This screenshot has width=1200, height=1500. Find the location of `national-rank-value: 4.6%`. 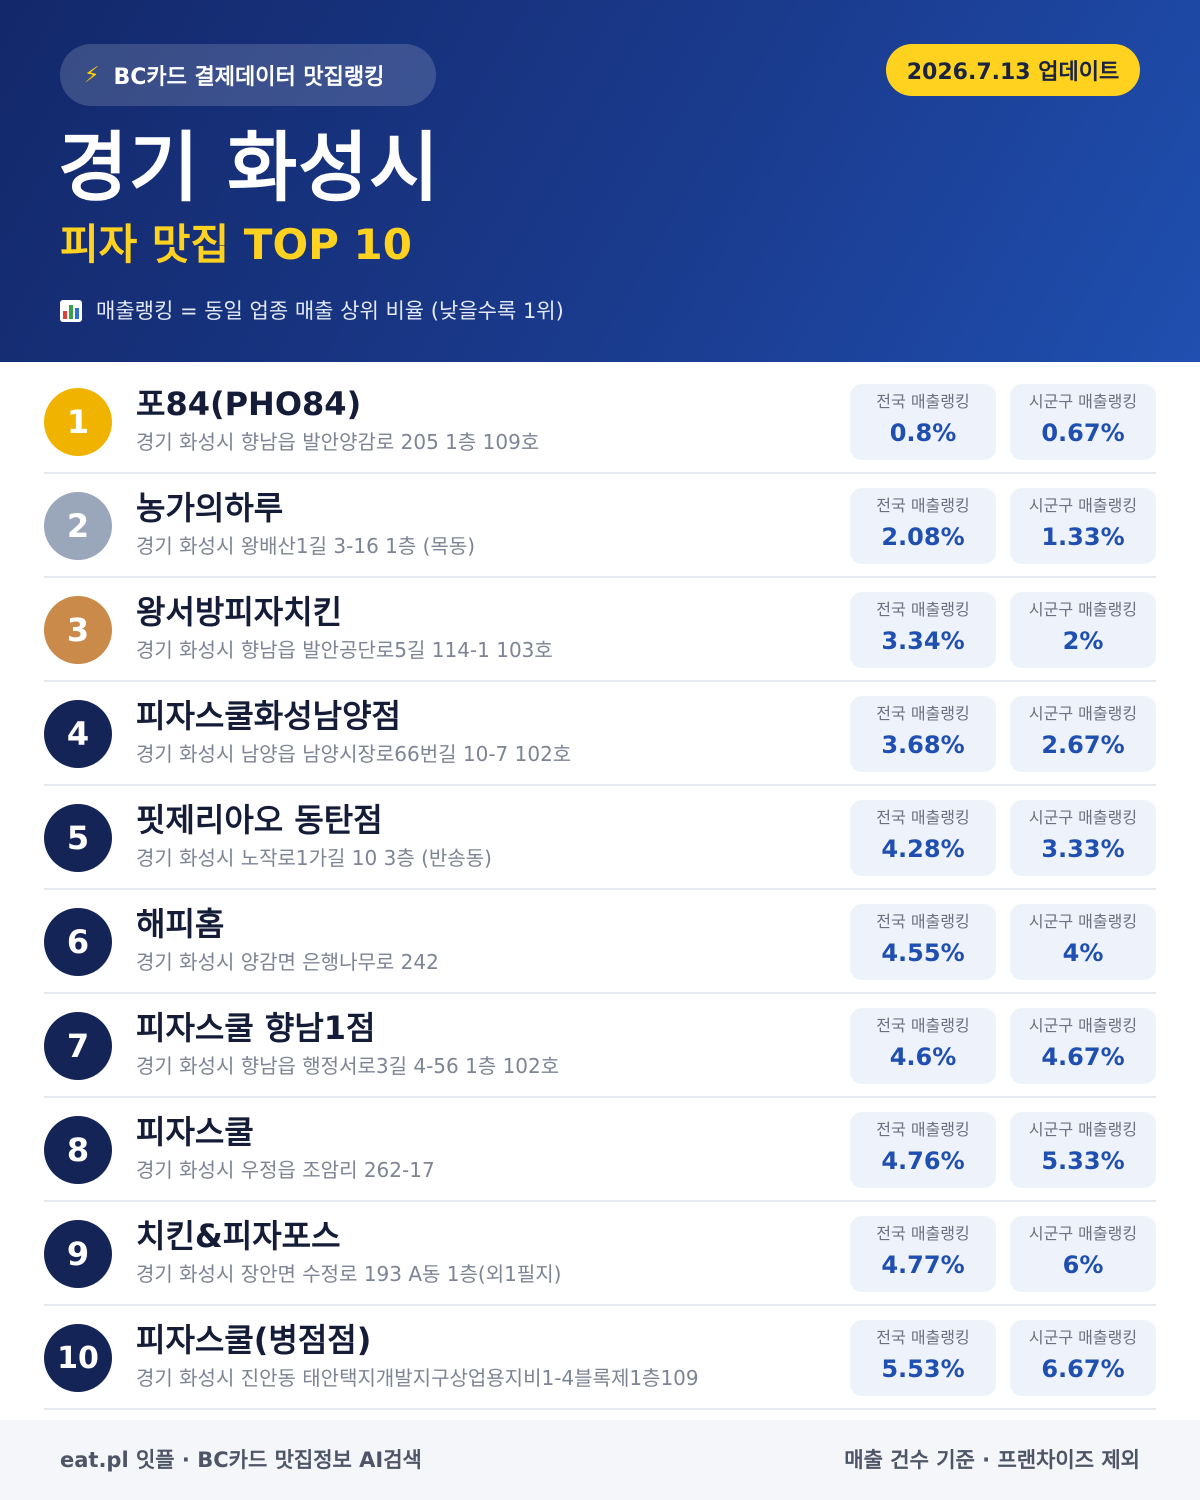

national-rank-value: 4.6% is located at coordinates (923, 1057).